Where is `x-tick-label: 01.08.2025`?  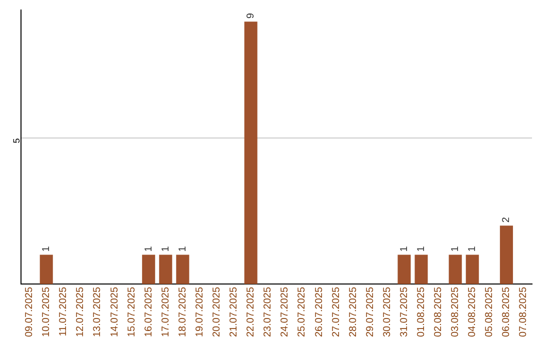
x-tick-label: 01.08.2025 is located at coordinates (421, 312).